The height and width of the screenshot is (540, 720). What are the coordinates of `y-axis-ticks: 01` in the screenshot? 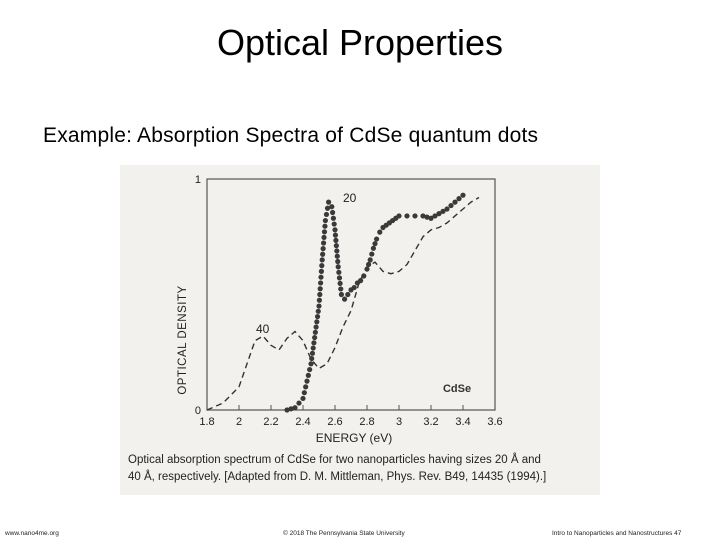 It's located at (203, 295).